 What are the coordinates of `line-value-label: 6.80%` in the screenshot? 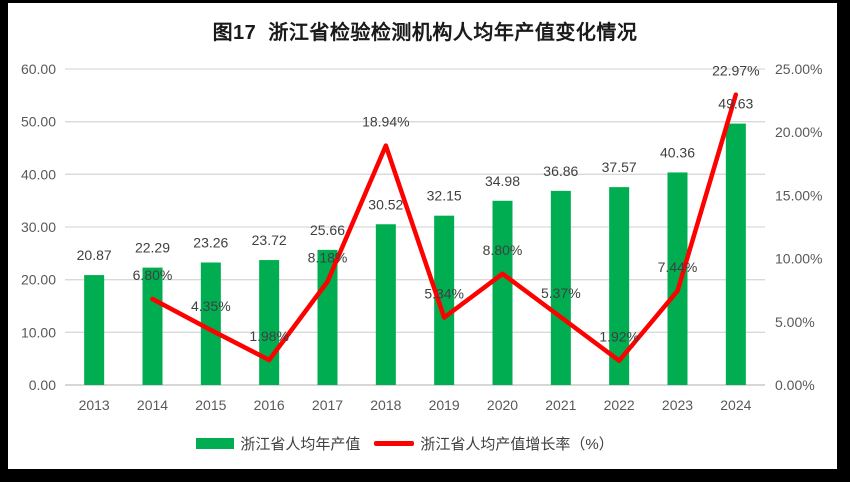 It's located at (153, 275).